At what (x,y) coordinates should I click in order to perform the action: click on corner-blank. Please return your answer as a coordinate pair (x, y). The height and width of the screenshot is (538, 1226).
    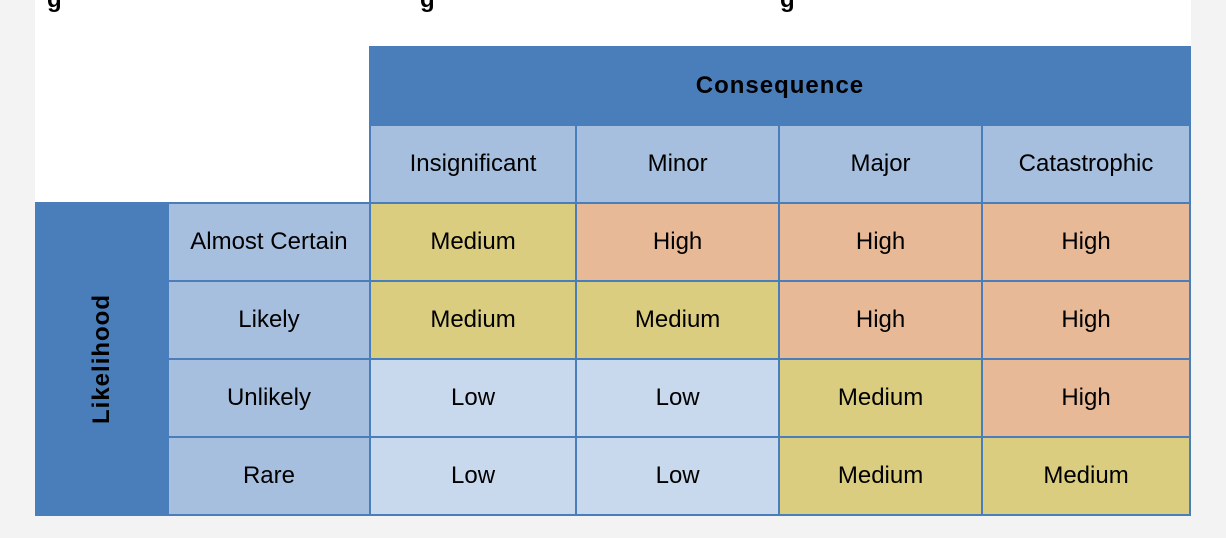
    Looking at the image, I should click on (203, 125).